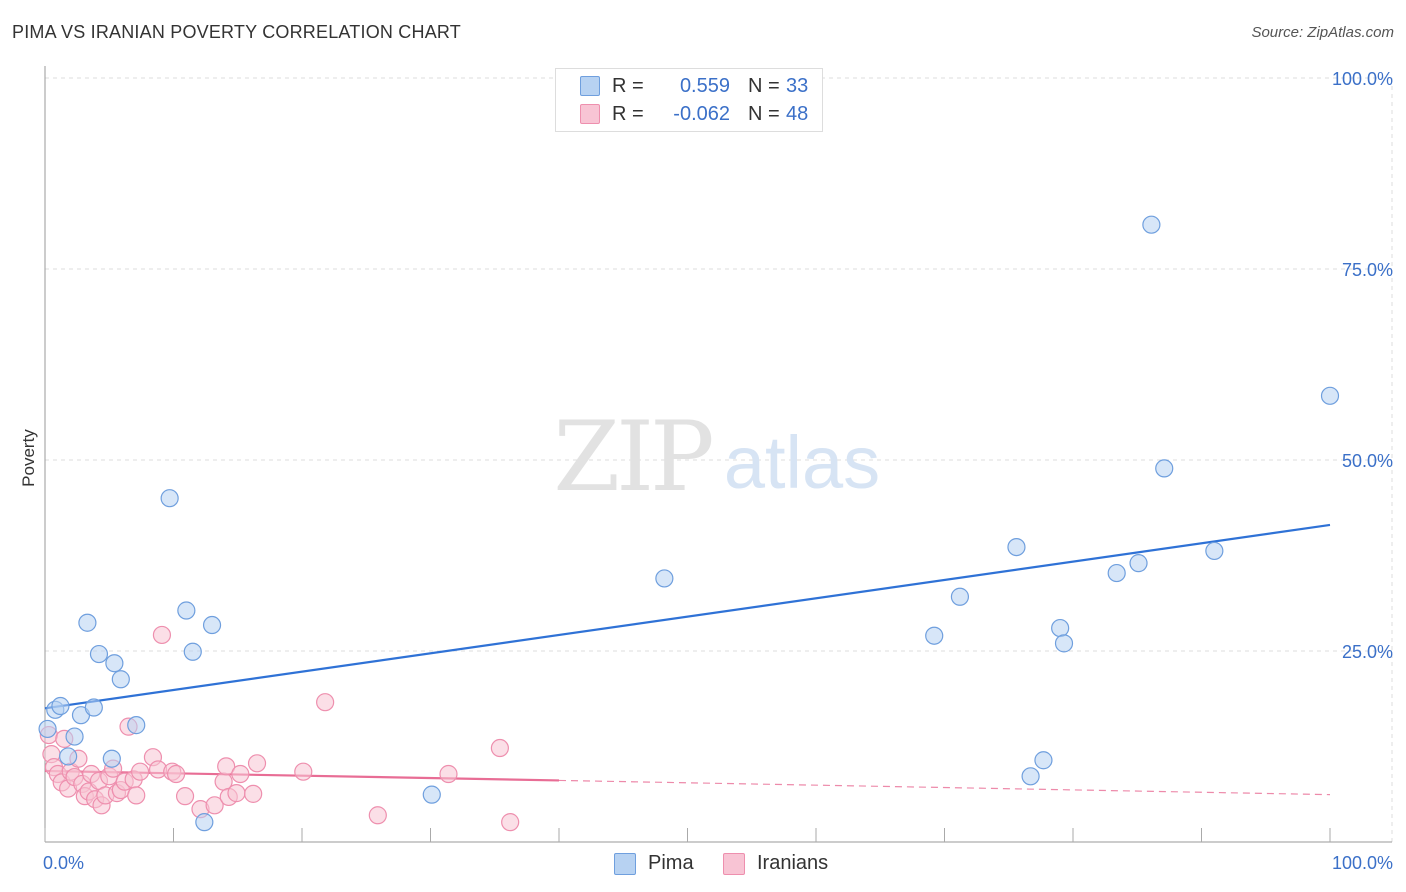 This screenshot has width=1406, height=892. I want to click on watermark: ZIP atlas, so click(716, 457).